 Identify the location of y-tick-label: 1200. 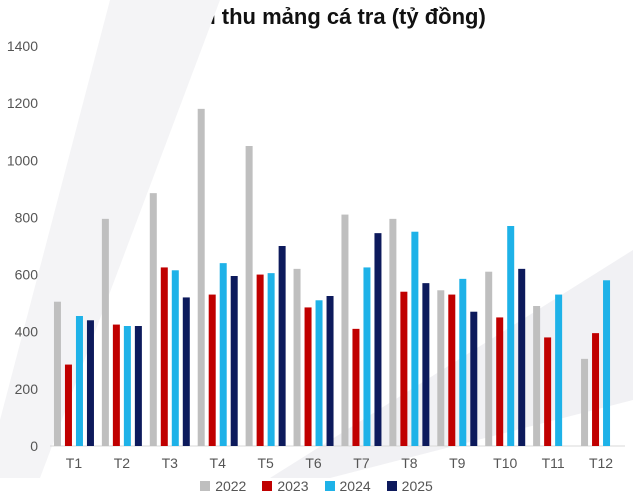
(22, 103).